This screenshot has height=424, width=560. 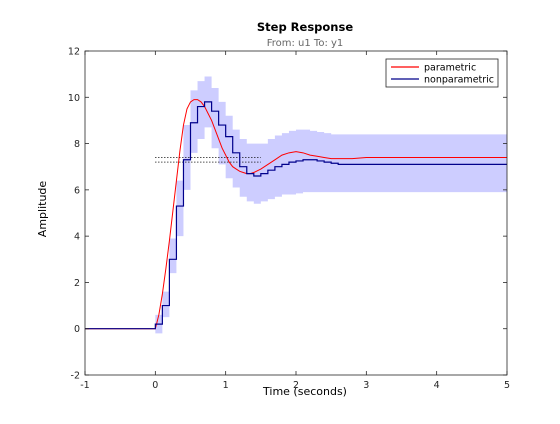 What do you see at coordinates (450, 68) in the screenshot?
I see `legend-label-parametric: parametric` at bounding box center [450, 68].